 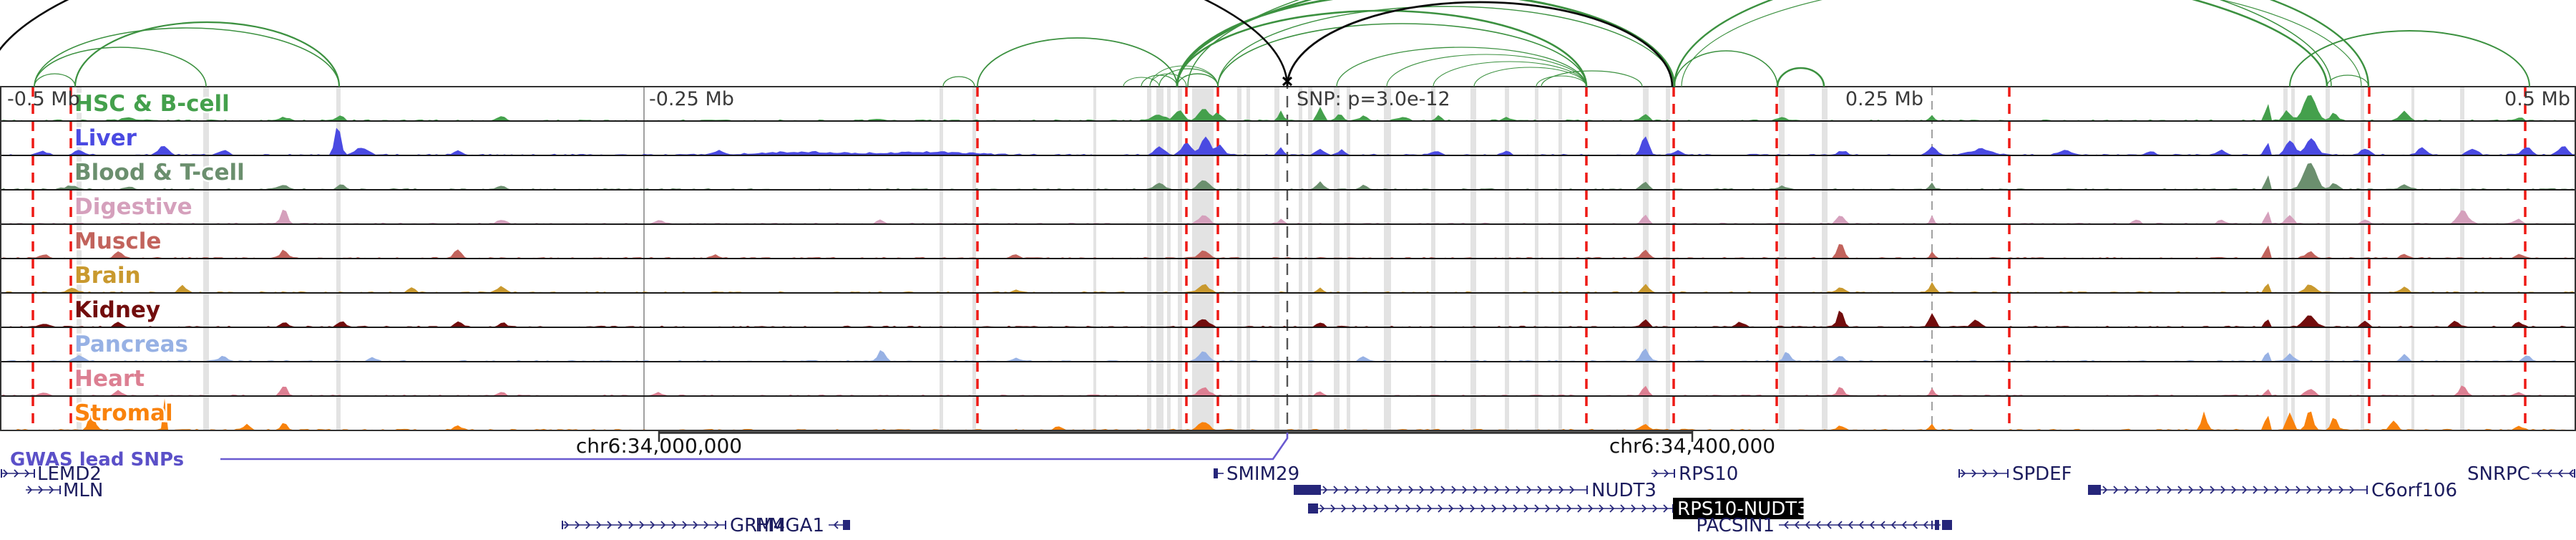 I want to click on signal-digestive, so click(x=1288, y=217).